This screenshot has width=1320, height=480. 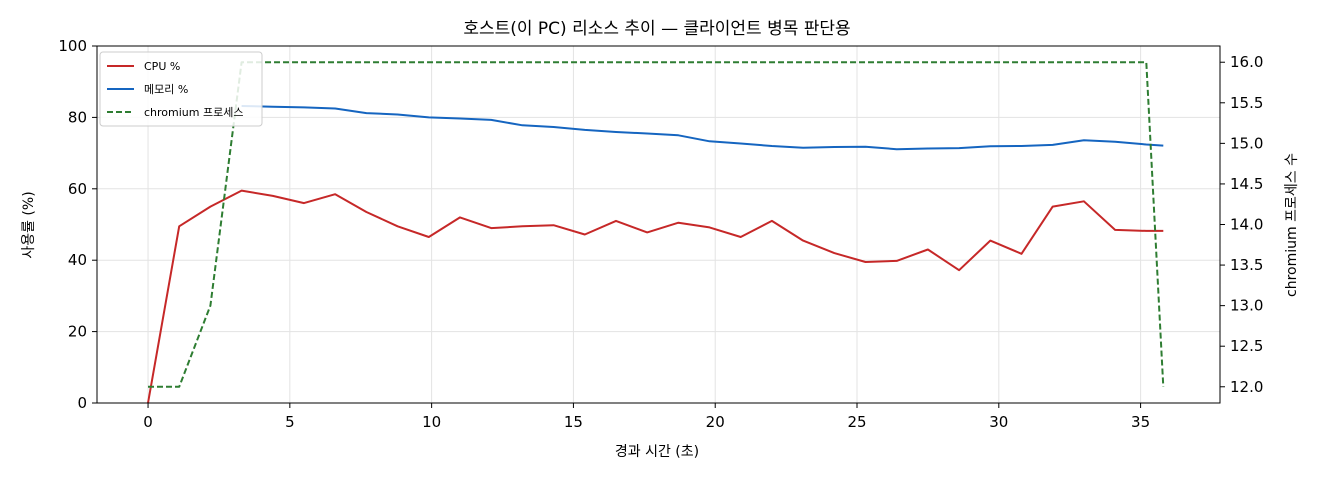 I want to click on x-tick-label: 25, so click(x=856, y=422).